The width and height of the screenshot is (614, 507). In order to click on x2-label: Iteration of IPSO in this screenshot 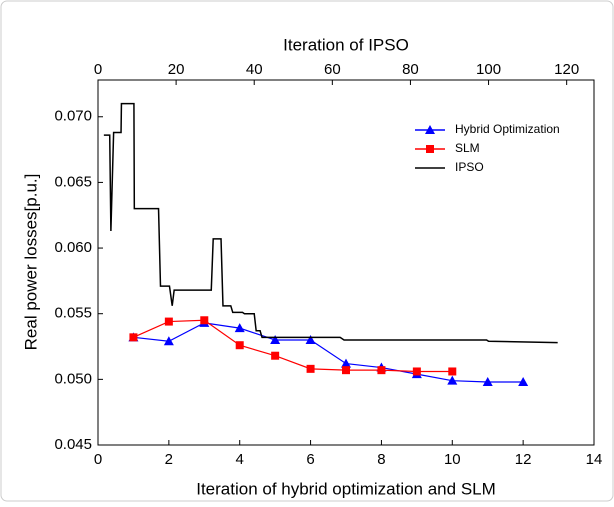, I will do `click(346, 44)`.